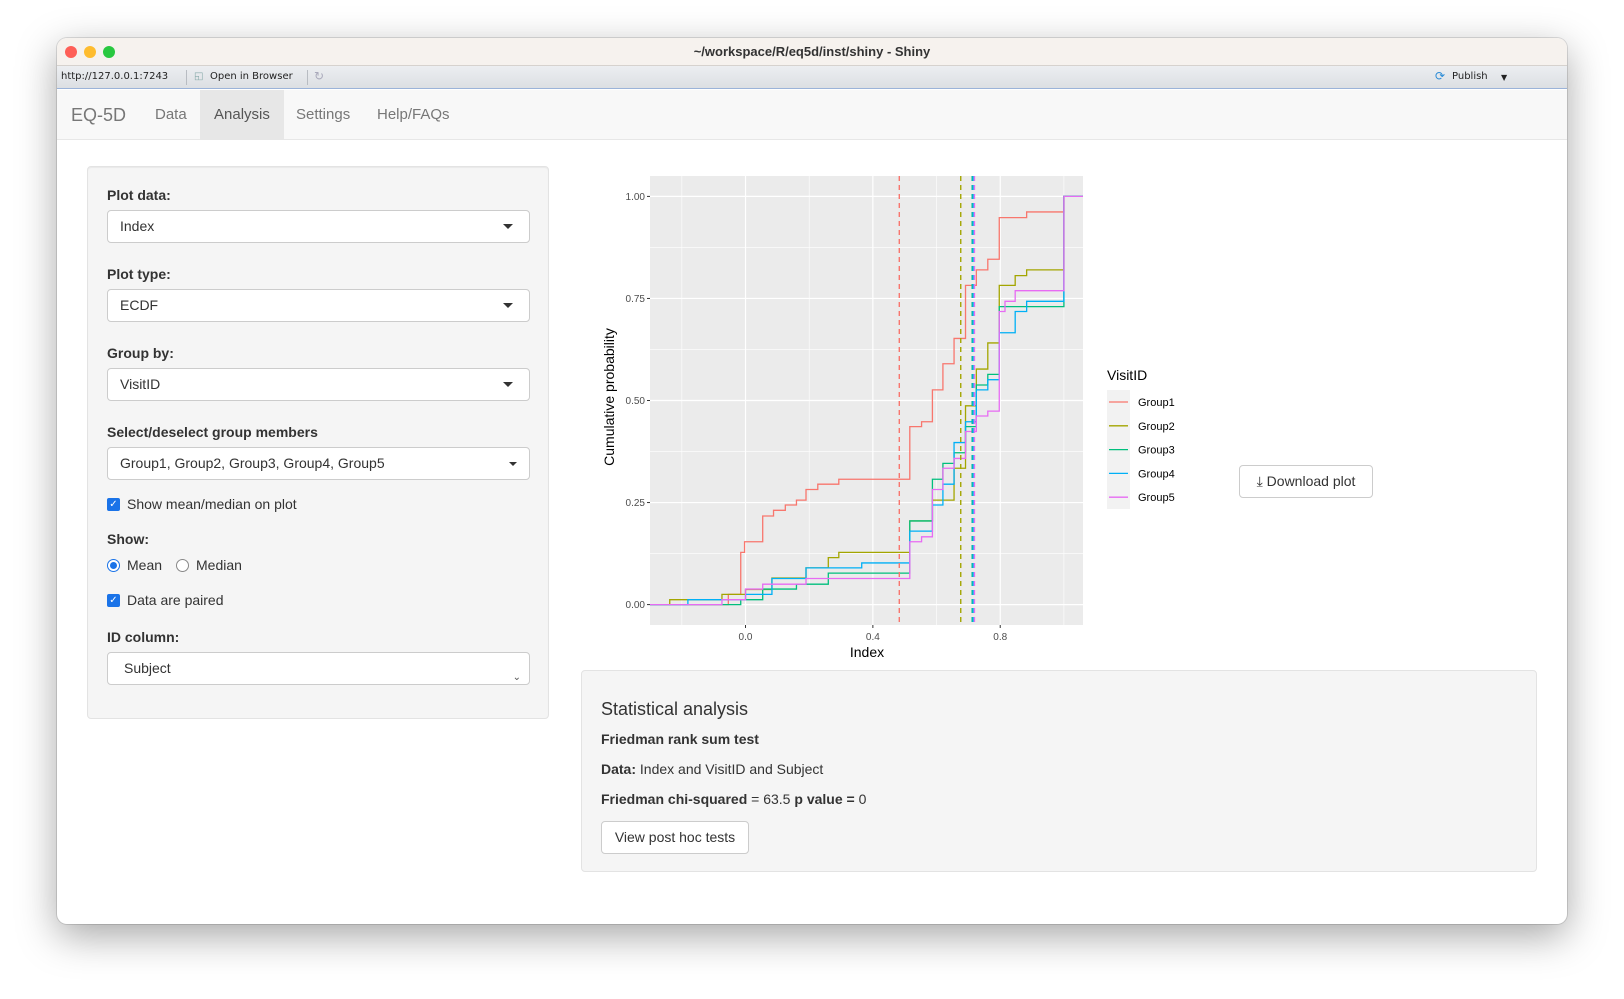  I want to click on data-value: Index and VisitID and Subject, so click(731, 769).